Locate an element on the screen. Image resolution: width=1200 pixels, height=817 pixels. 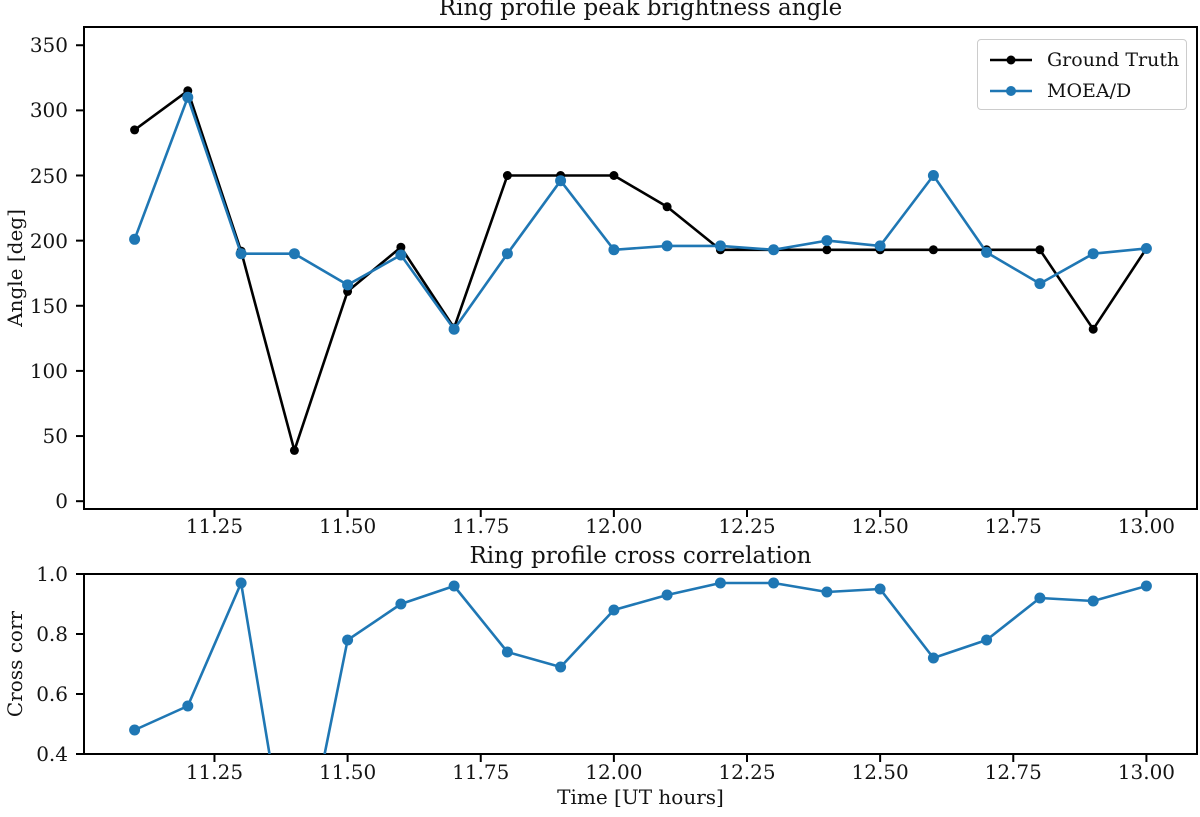
y-tick-label: 250 is located at coordinates (48, 175).